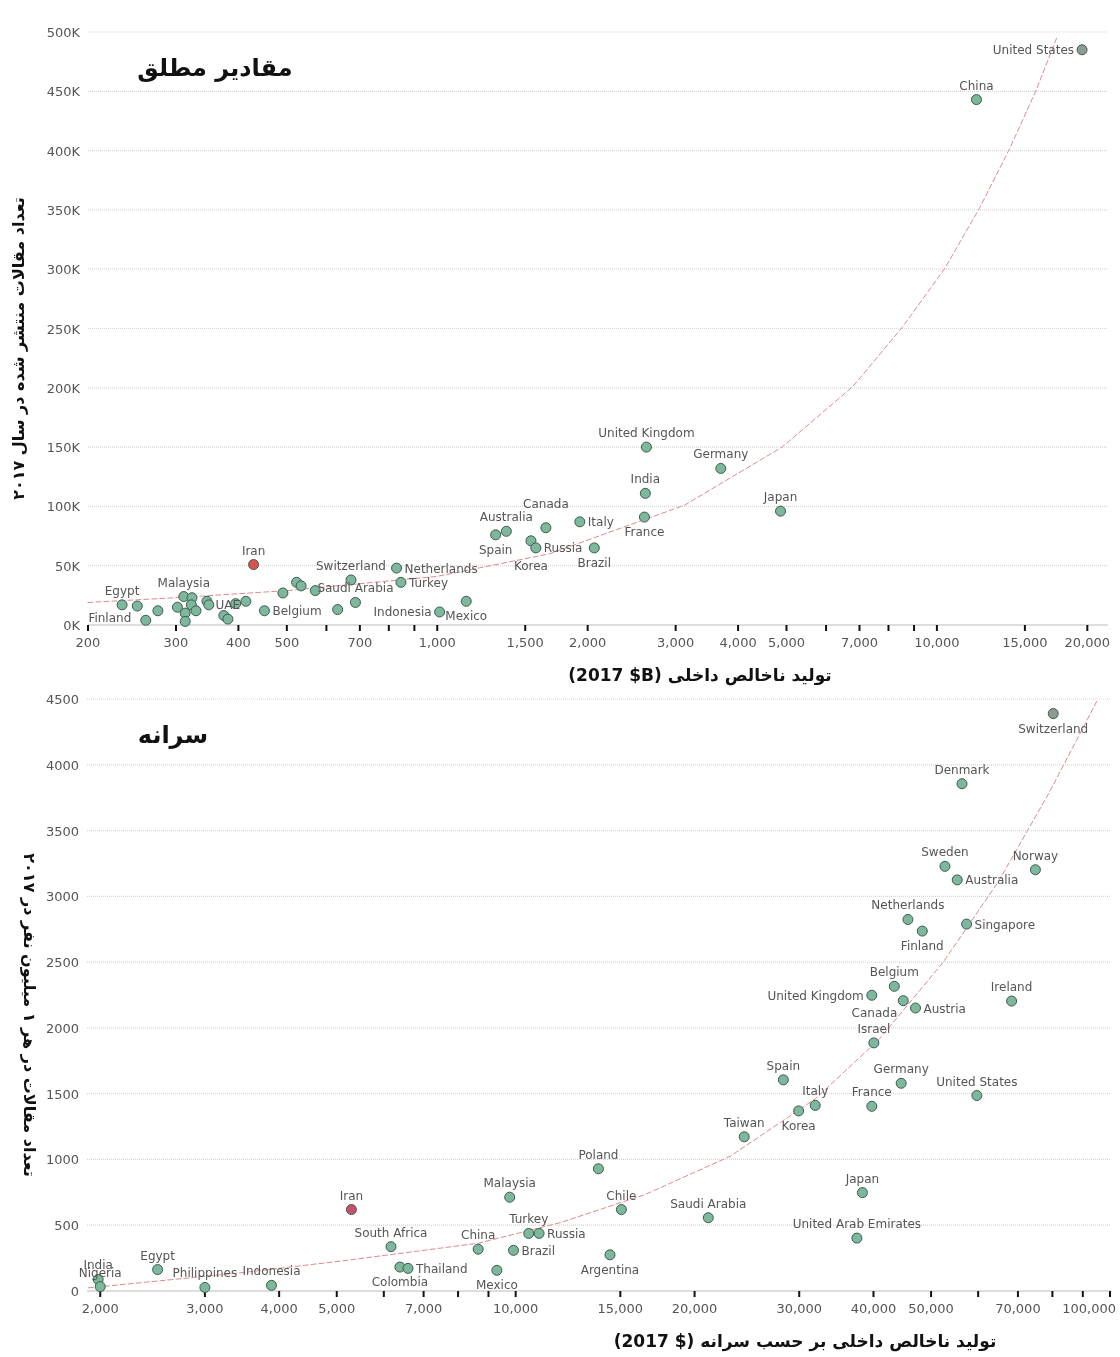  What do you see at coordinates (62, 1094) in the screenshot?
I see `y-tick-label: 1500` at bounding box center [62, 1094].